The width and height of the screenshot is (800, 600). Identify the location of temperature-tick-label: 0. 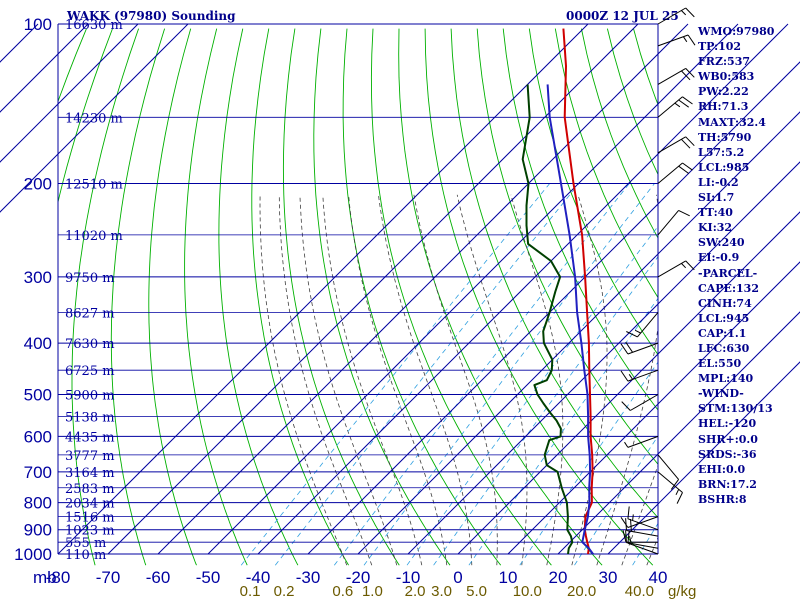
(457, 577).